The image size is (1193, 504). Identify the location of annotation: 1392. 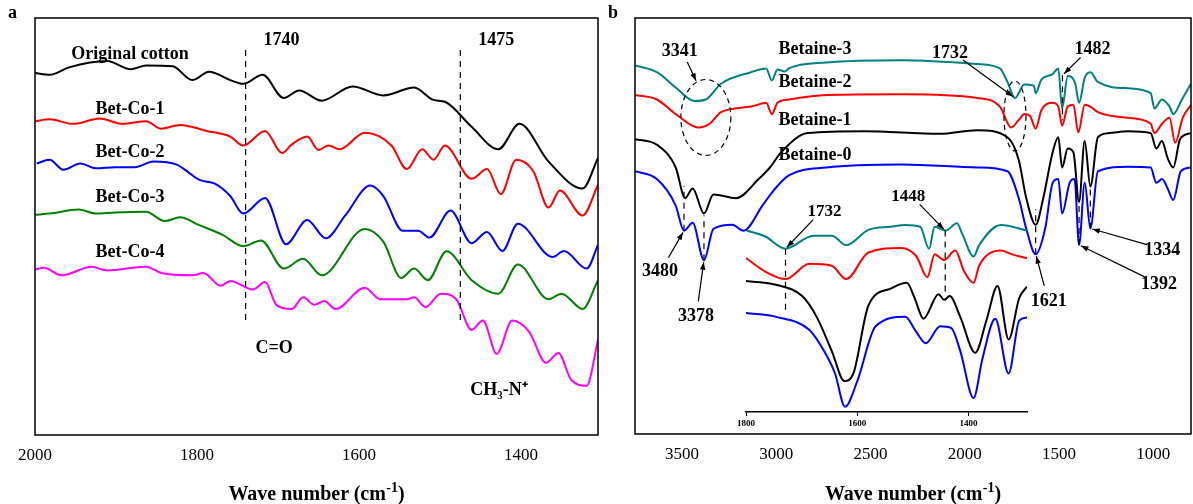
(1159, 283).